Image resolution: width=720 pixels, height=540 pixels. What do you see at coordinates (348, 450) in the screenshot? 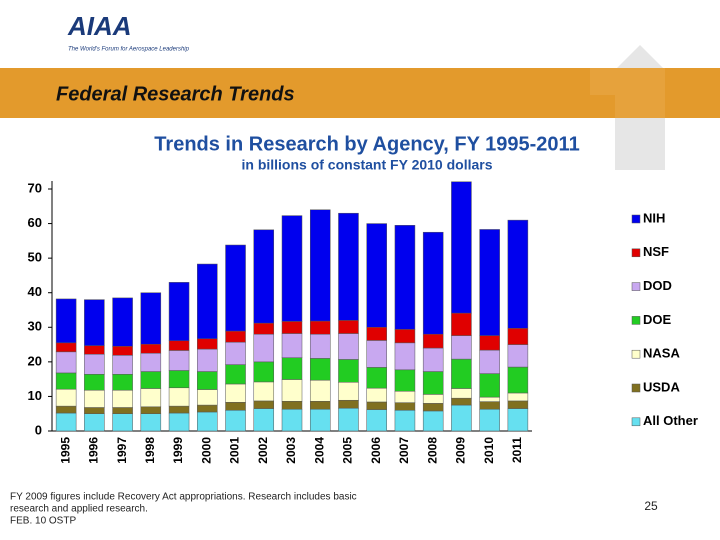
I see `x-tick-label: 2005` at bounding box center [348, 450].